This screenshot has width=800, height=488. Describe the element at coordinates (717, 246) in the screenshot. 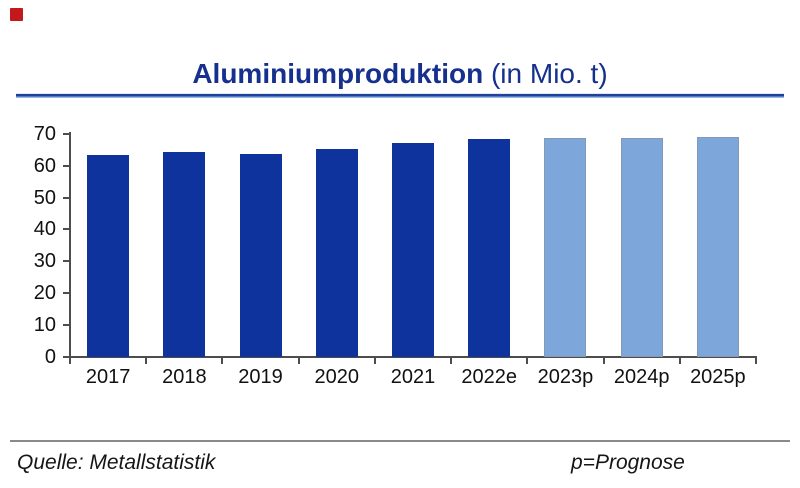

I see `bar-2025p` at that location.